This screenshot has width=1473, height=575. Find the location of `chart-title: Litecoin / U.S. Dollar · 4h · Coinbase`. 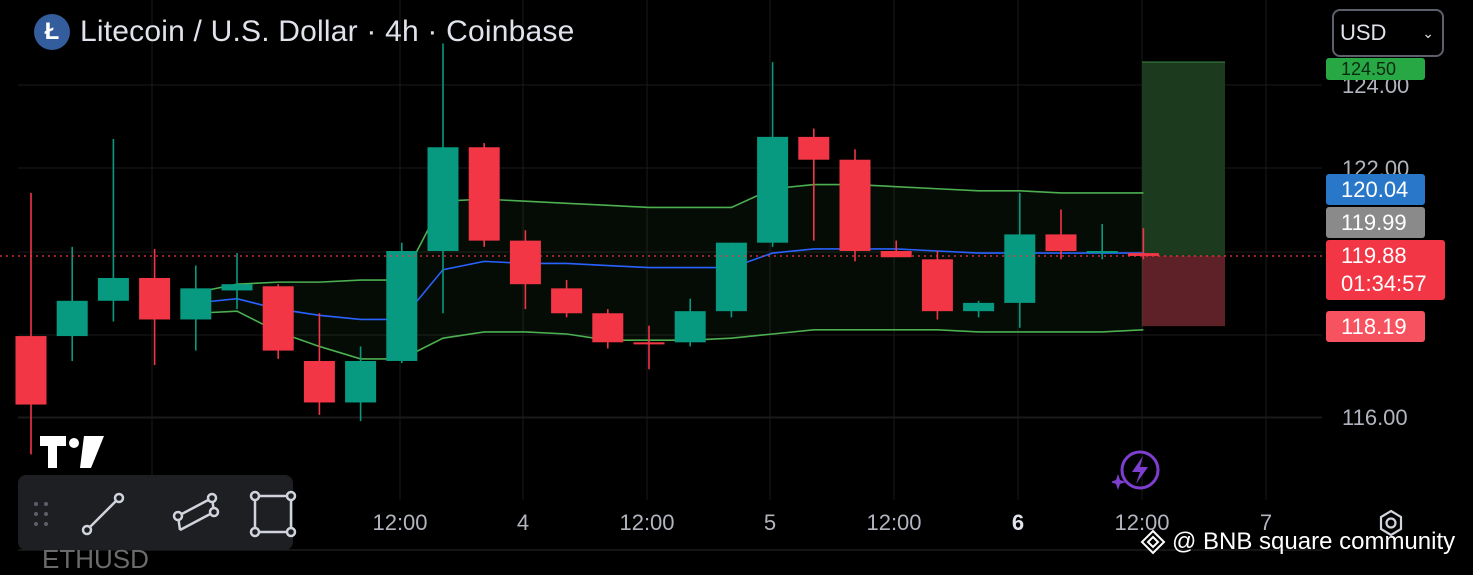

chart-title: Litecoin / U.S. Dollar · 4h · Coinbase is located at coordinates (327, 31).